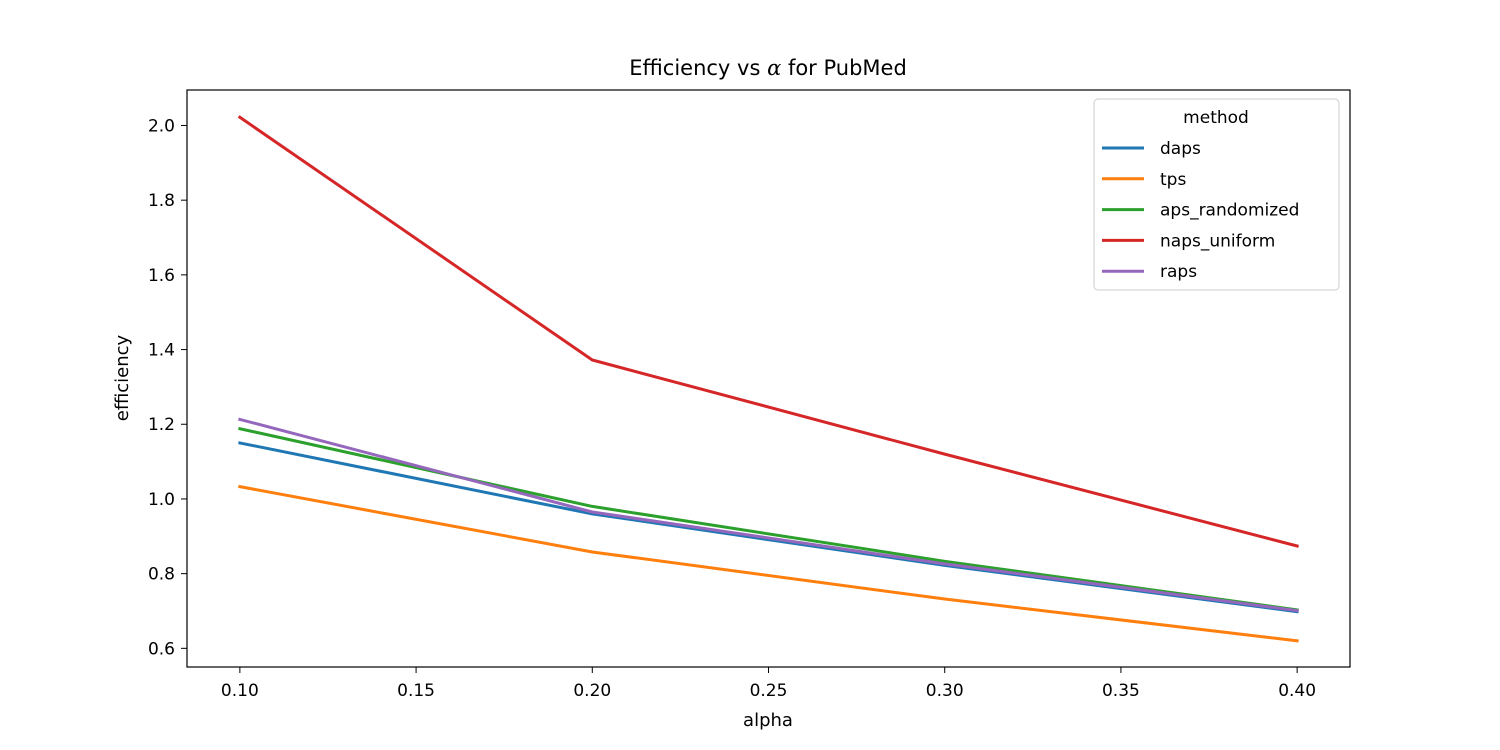 The image size is (1500, 750). I want to click on legend-box, so click(1216, 194).